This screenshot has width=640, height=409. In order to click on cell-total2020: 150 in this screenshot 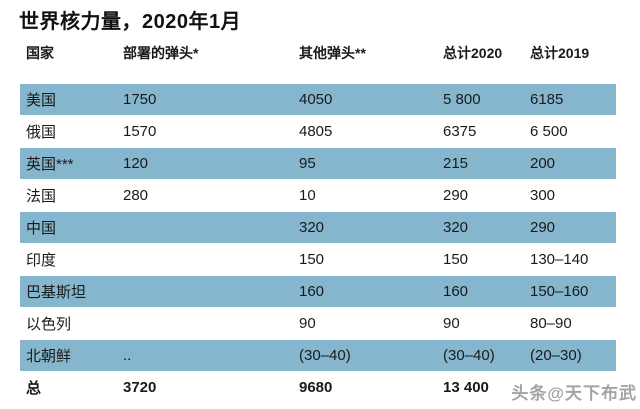, I will do `click(456, 259)`.